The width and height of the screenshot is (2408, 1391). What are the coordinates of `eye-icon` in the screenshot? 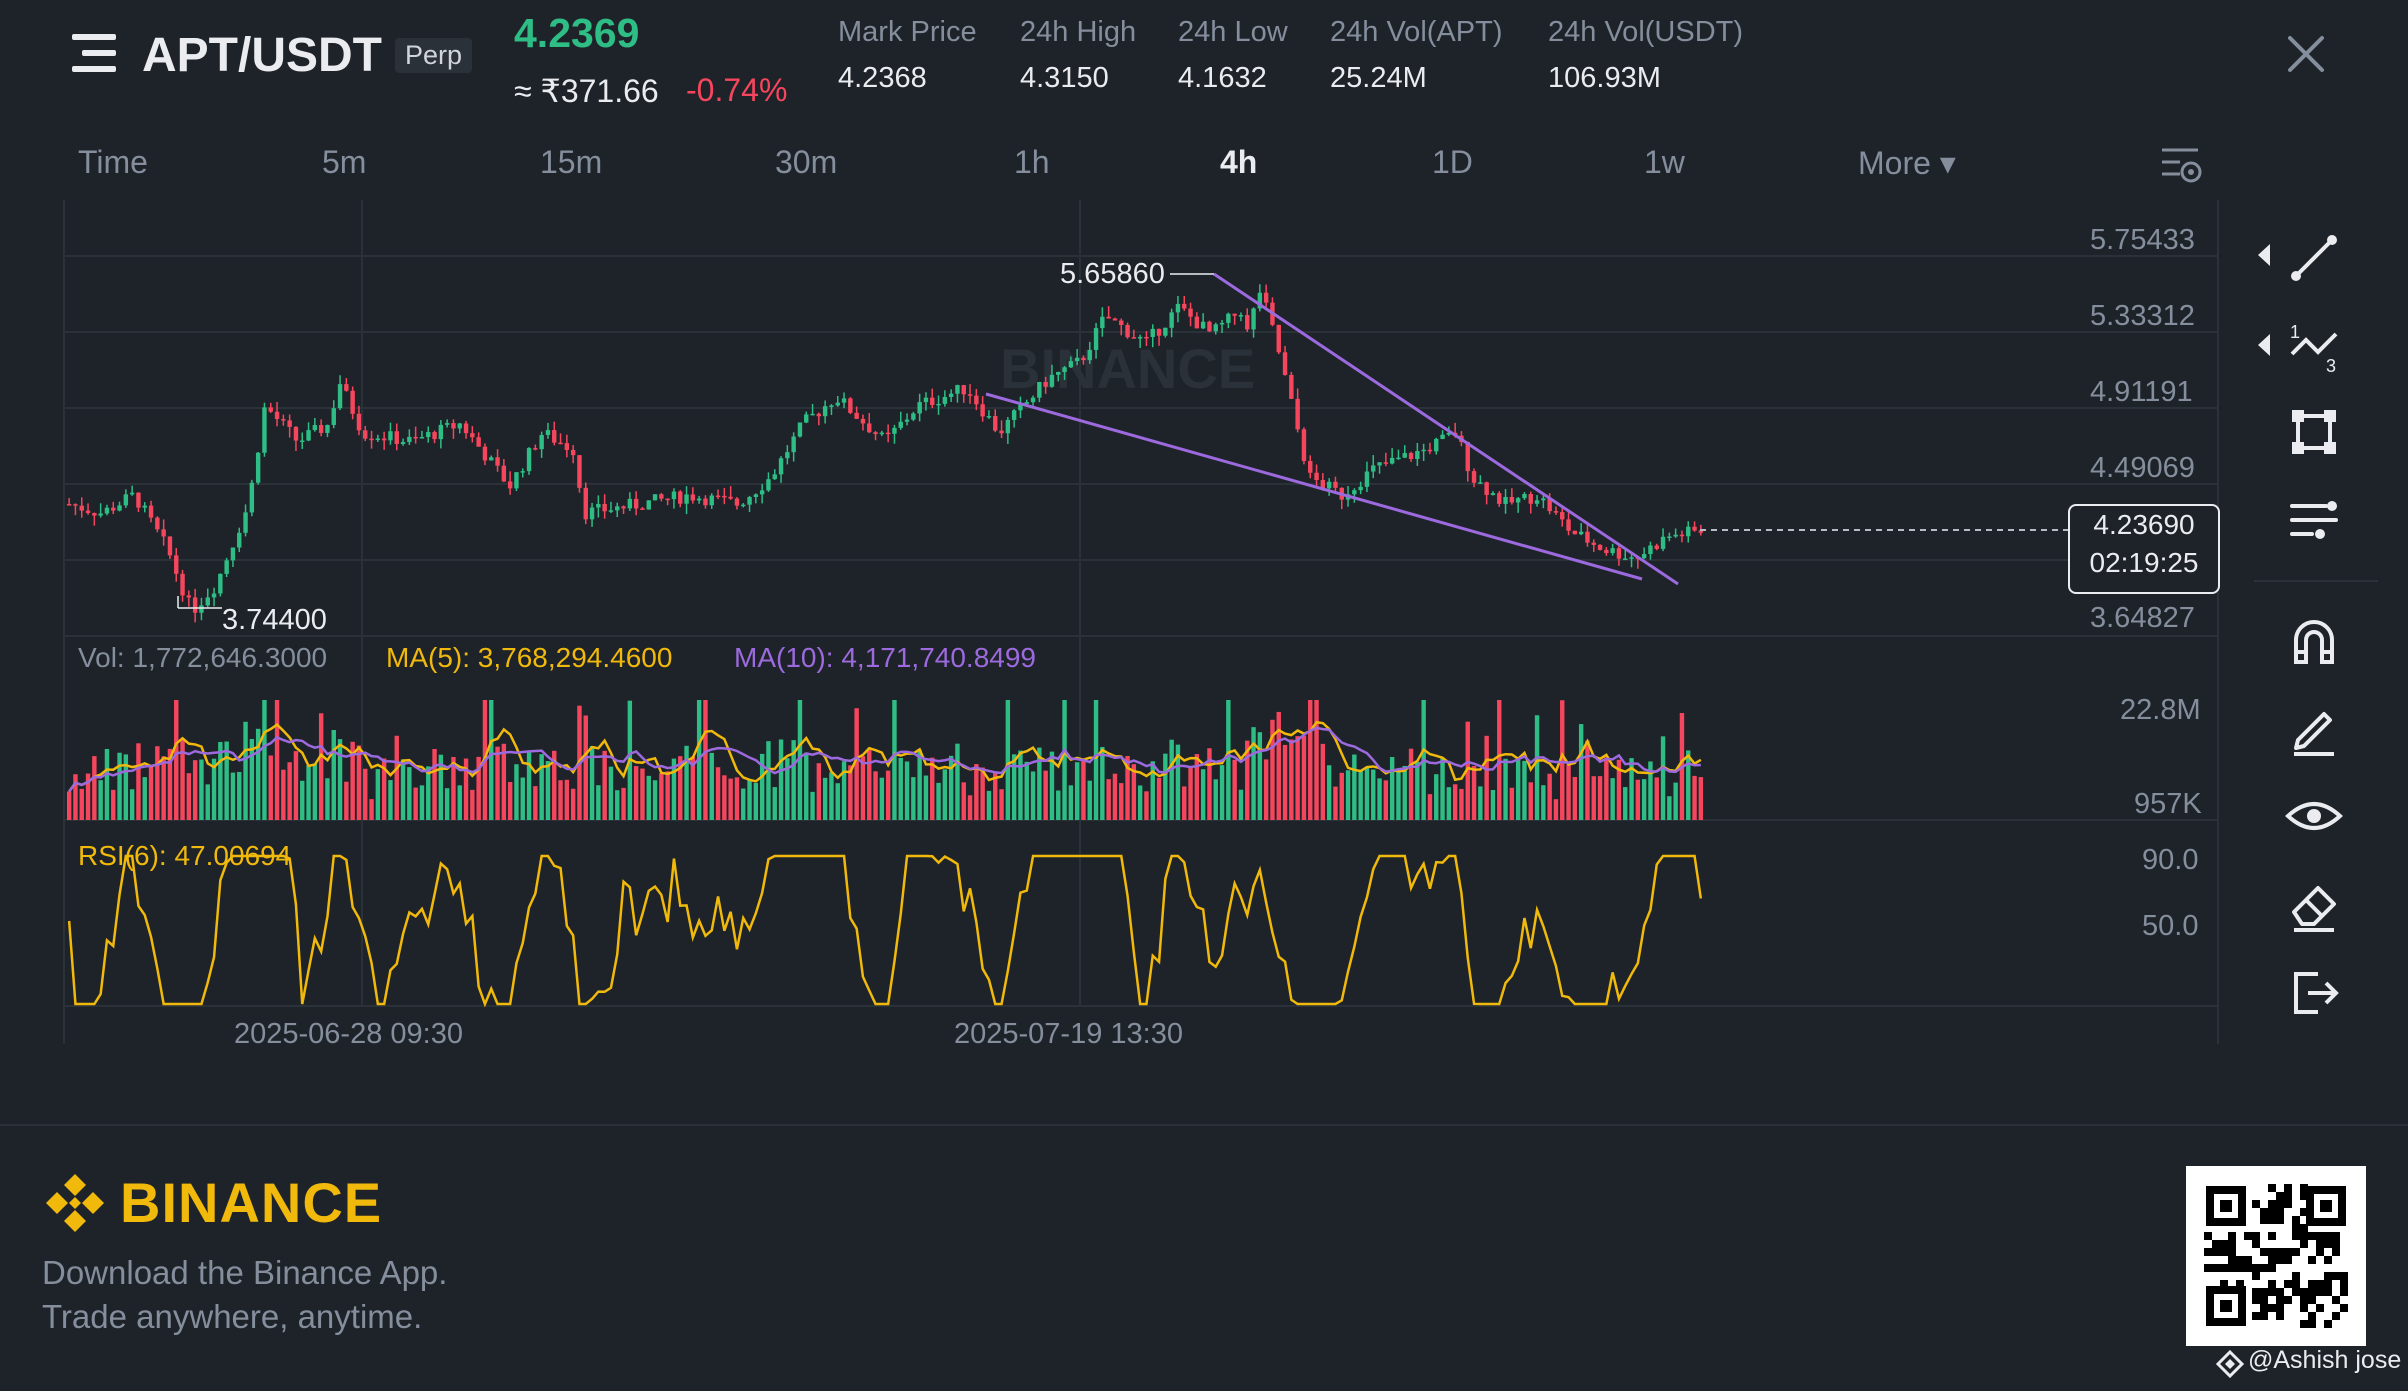 It's located at (2314, 816).